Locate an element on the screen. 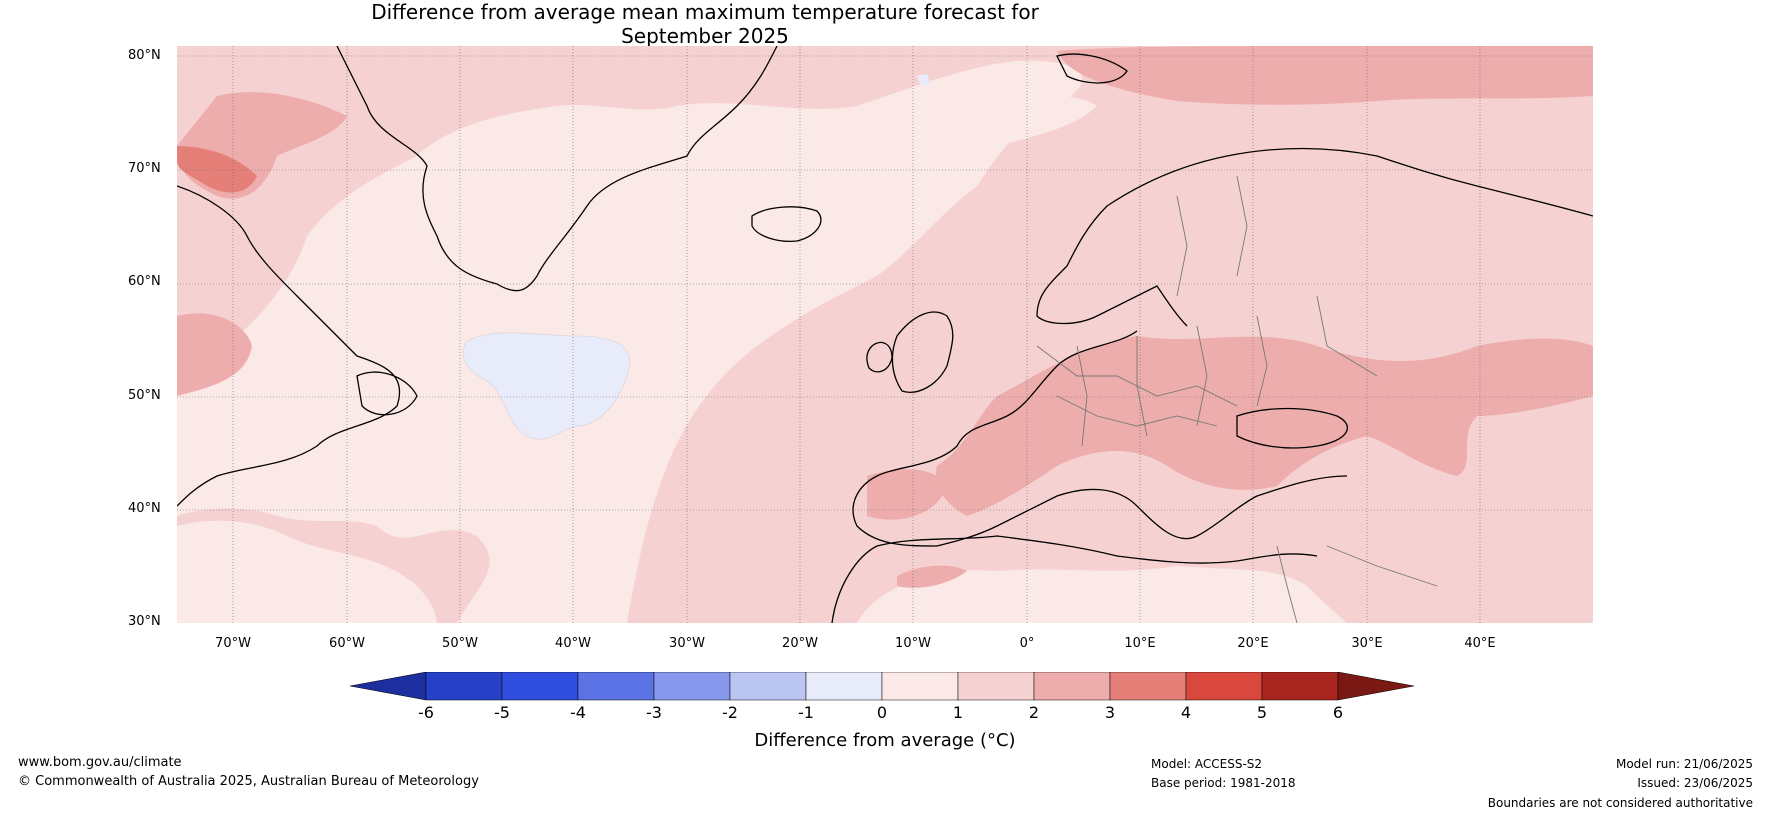 Image resolution: width=1770 pixels, height=816 pixels. anomaly-3-4-baffin is located at coordinates (217, 169).